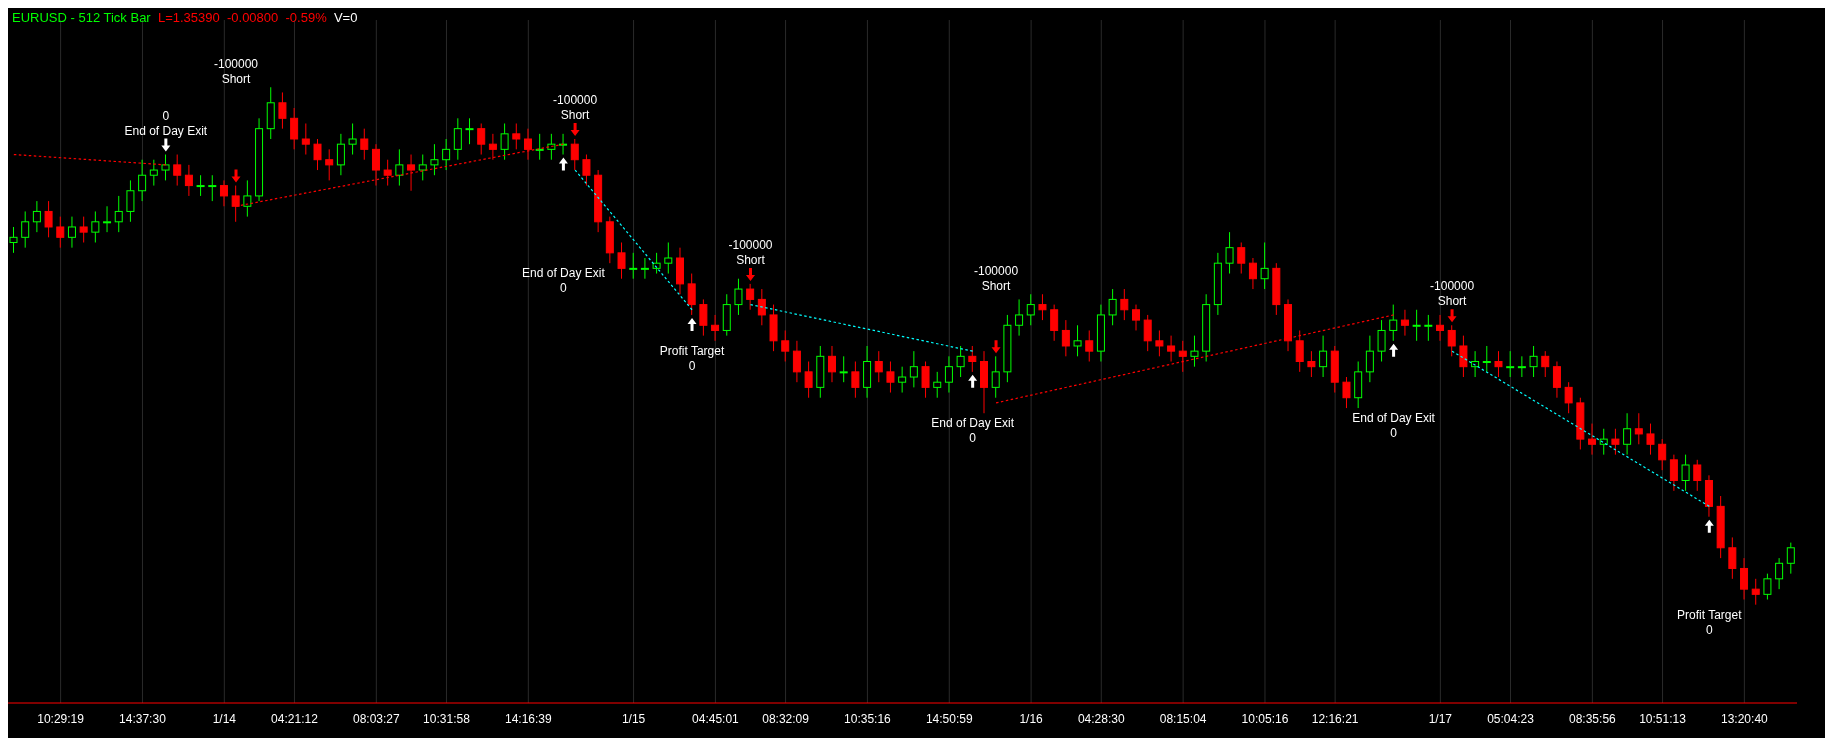  I want to click on x-tick-label: 04:28:30, so click(1101, 719).